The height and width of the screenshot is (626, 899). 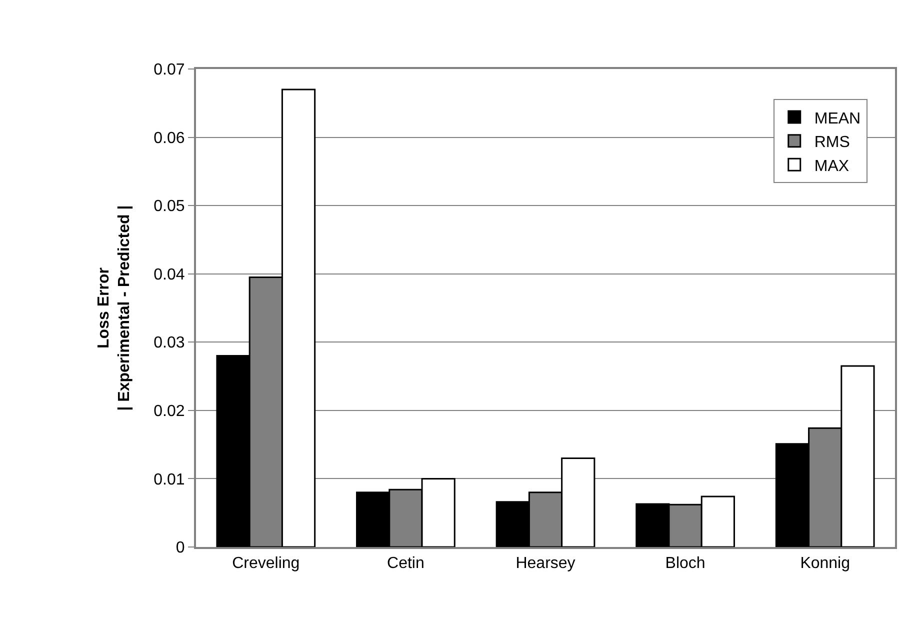 What do you see at coordinates (546, 563) in the screenshot?
I see `x-tick-label: Hearsey` at bounding box center [546, 563].